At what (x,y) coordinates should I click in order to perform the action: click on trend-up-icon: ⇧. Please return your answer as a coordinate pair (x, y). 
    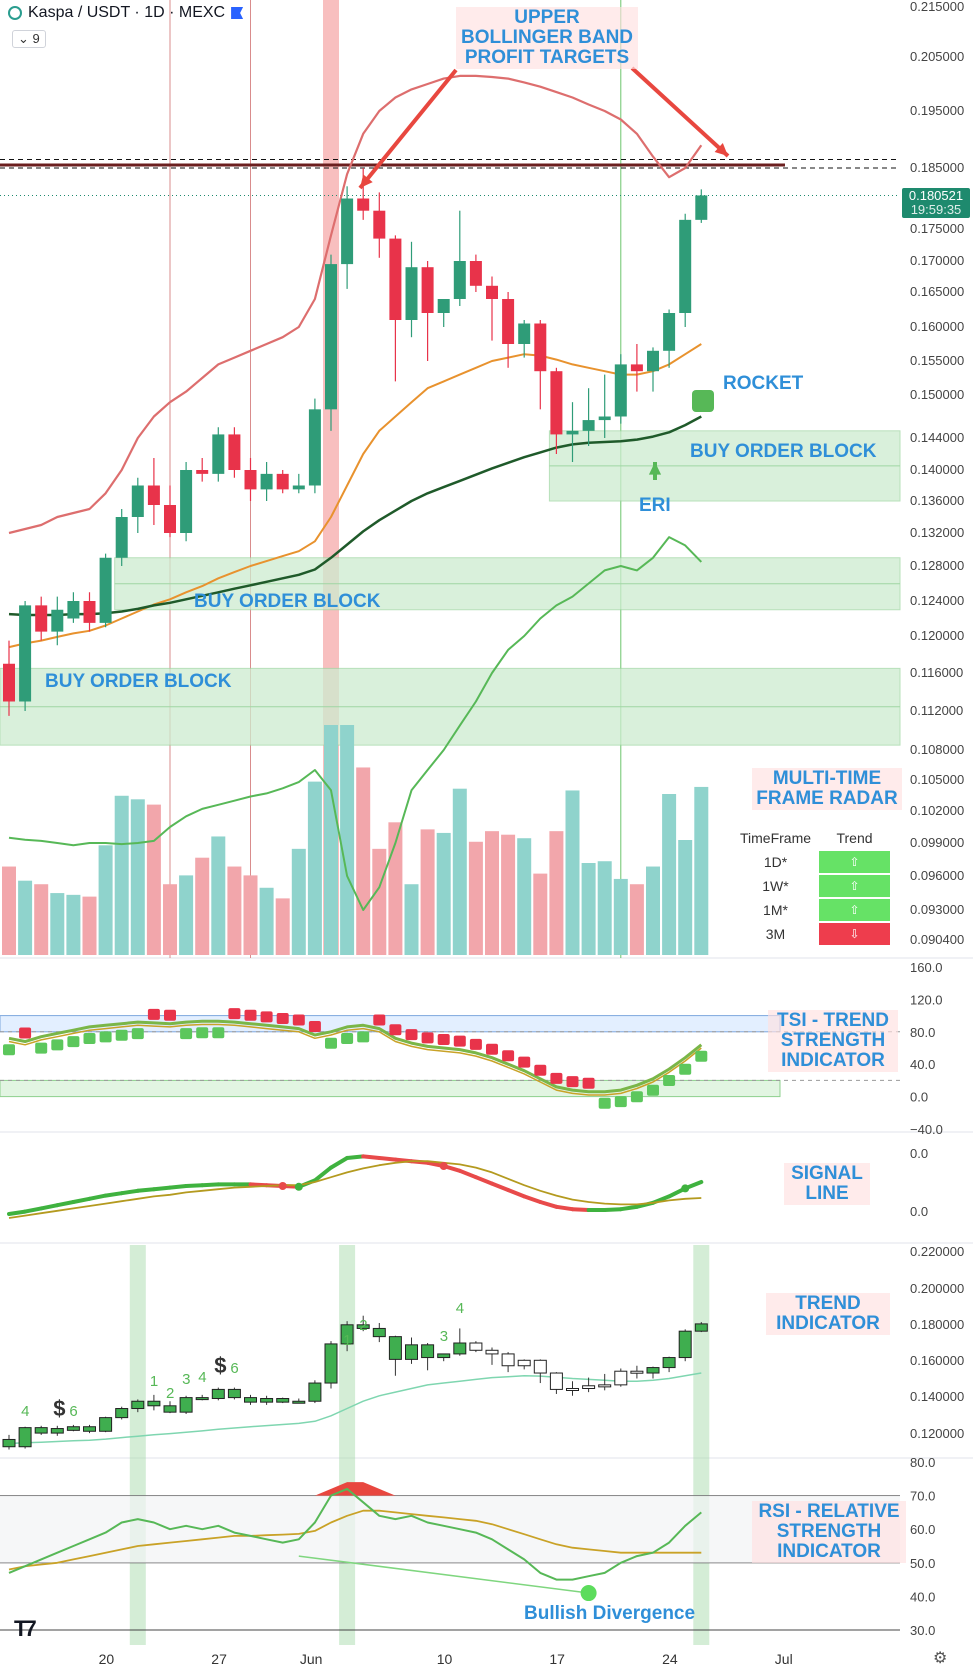
    Looking at the image, I should click on (854, 862).